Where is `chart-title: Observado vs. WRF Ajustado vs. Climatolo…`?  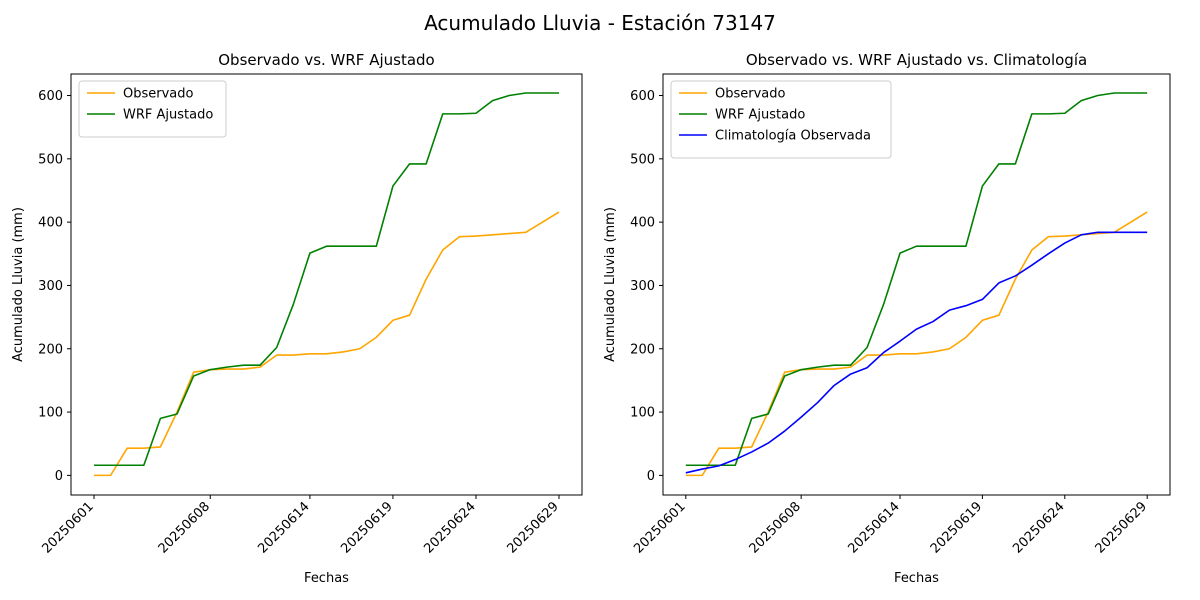 chart-title: Observado vs. WRF Ajustado vs. Climatolo… is located at coordinates (916, 60).